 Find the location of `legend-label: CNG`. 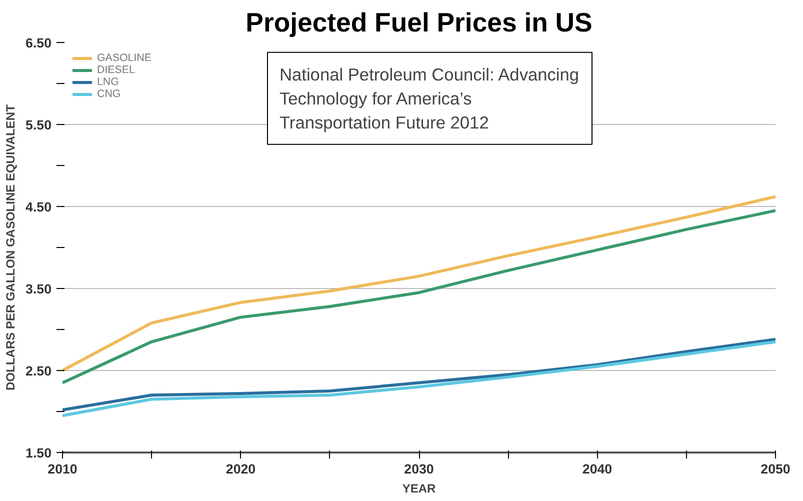

legend-label: CNG is located at coordinates (109, 94).